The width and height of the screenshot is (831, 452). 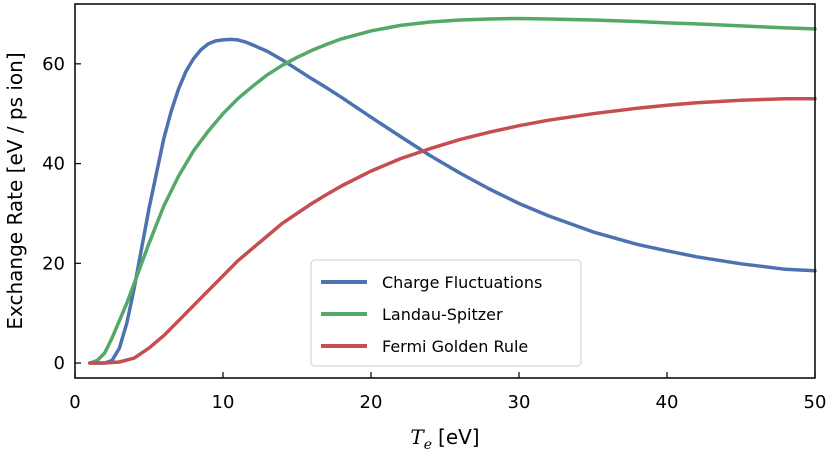 I want to click on y-axis-ticks: 0 20 40 60, so click(x=61, y=214).